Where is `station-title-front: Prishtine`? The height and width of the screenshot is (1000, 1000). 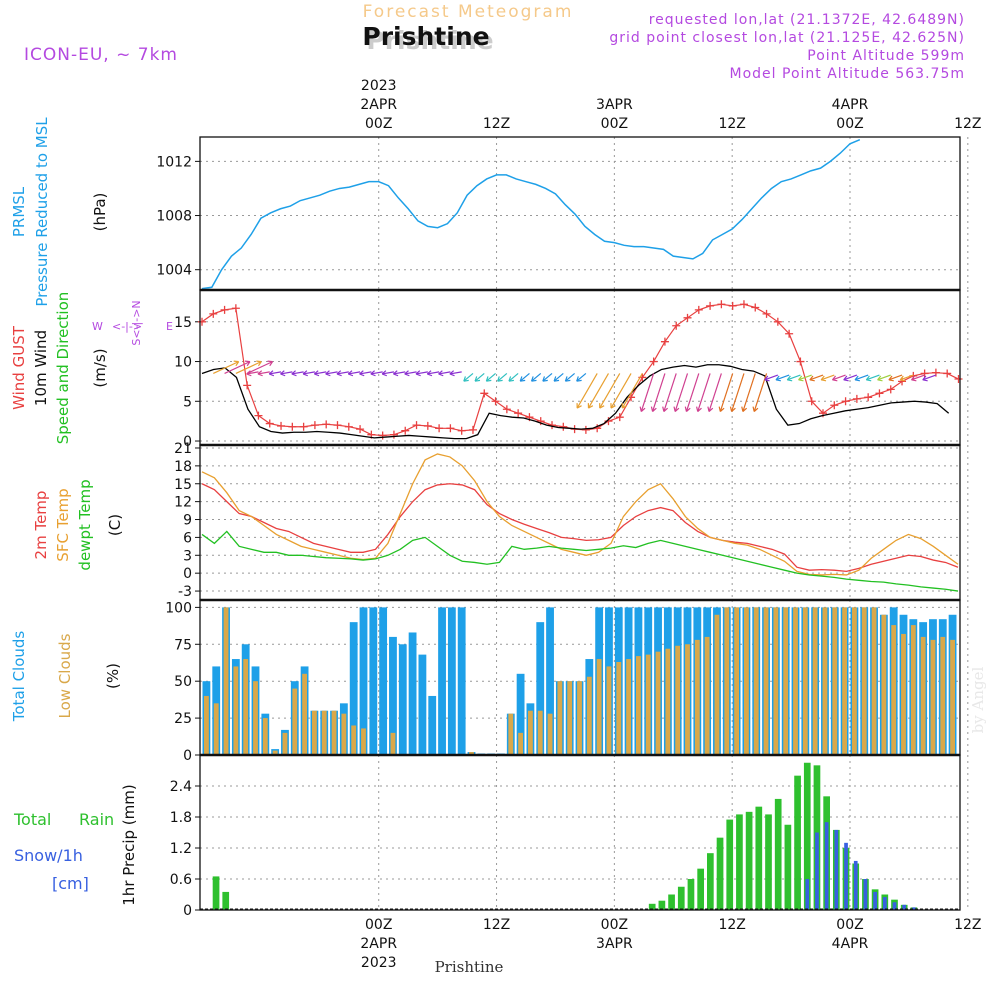 station-title-front: Prishtine is located at coordinates (425, 36).